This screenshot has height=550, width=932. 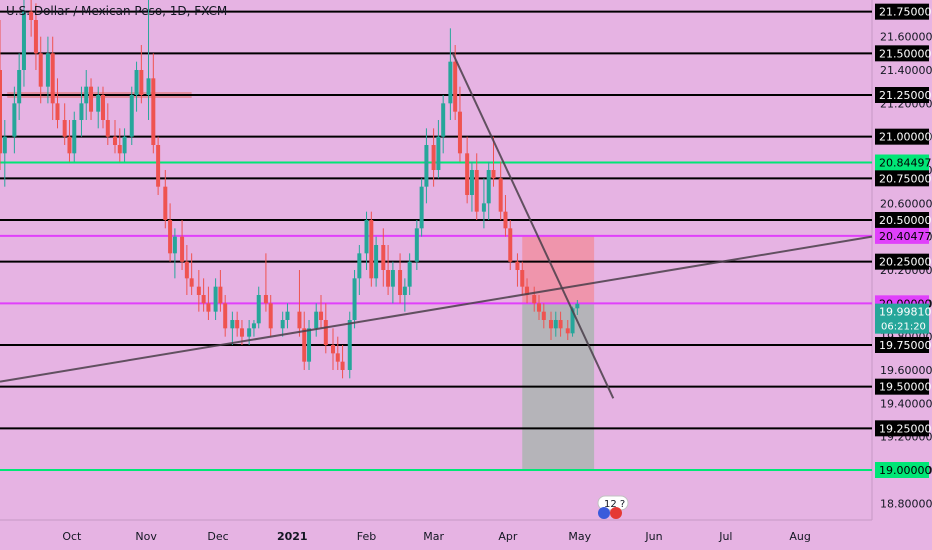 What do you see at coordinates (217, 536) in the screenshot?
I see `time-tick-label: Dec` at bounding box center [217, 536].